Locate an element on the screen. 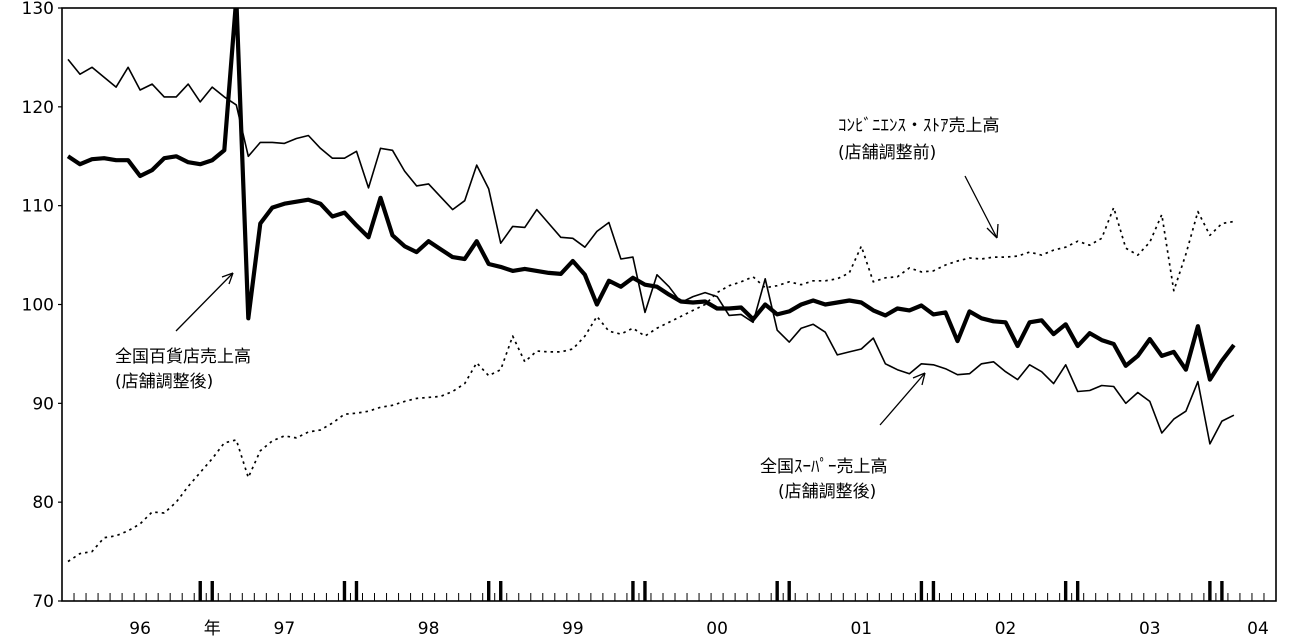  x-tick-label-00: 00 is located at coordinates (717, 629).